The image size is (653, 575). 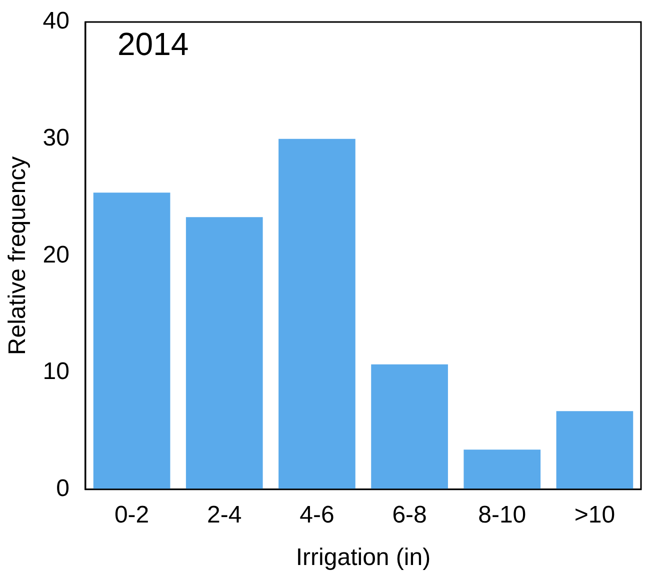 I want to click on y-tick-label: 10, so click(x=56, y=372).